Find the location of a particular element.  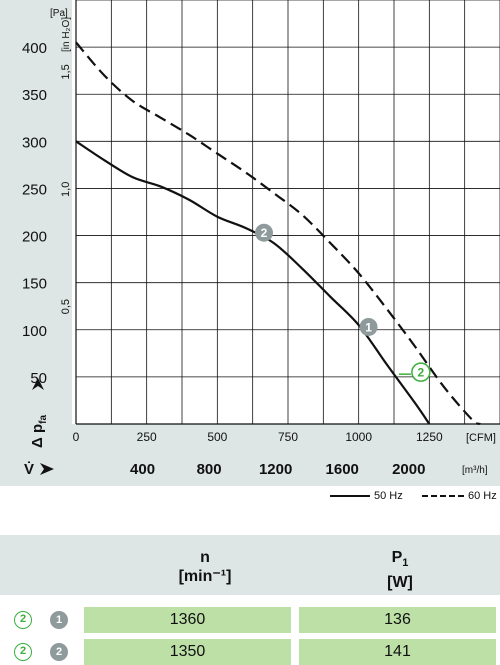

operating-point-marker: 2 is located at coordinates (263, 232).